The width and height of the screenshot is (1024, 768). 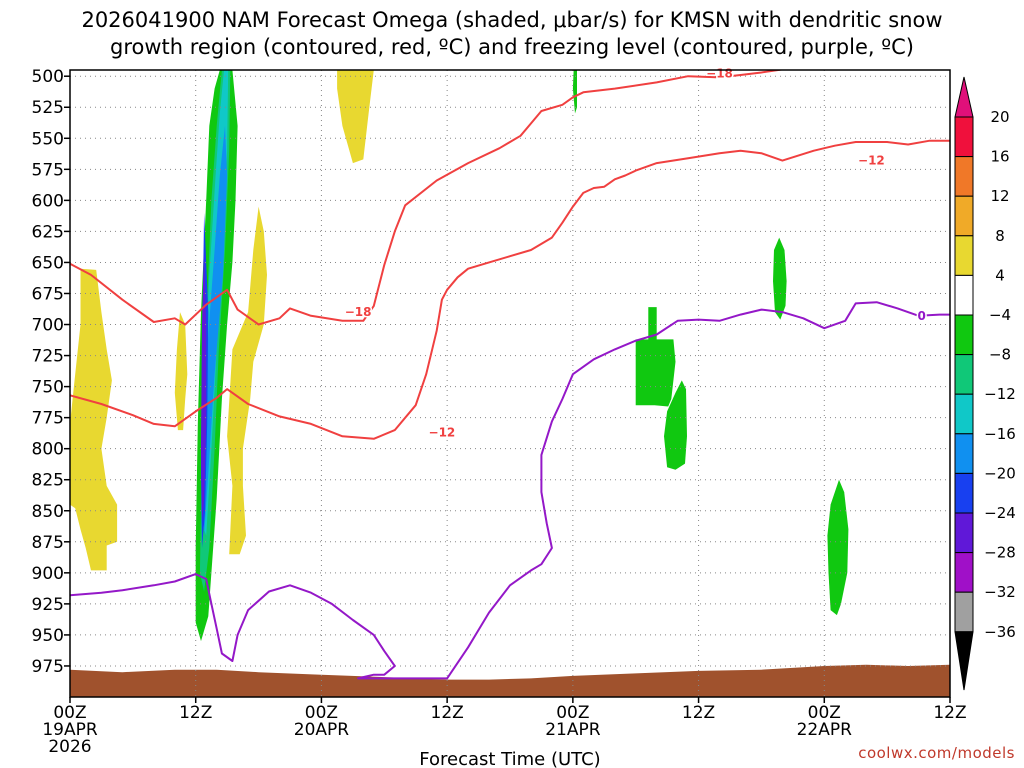 What do you see at coordinates (247, 380) in the screenshot?
I see `omega-region-yellow-plume-c` at bounding box center [247, 380].